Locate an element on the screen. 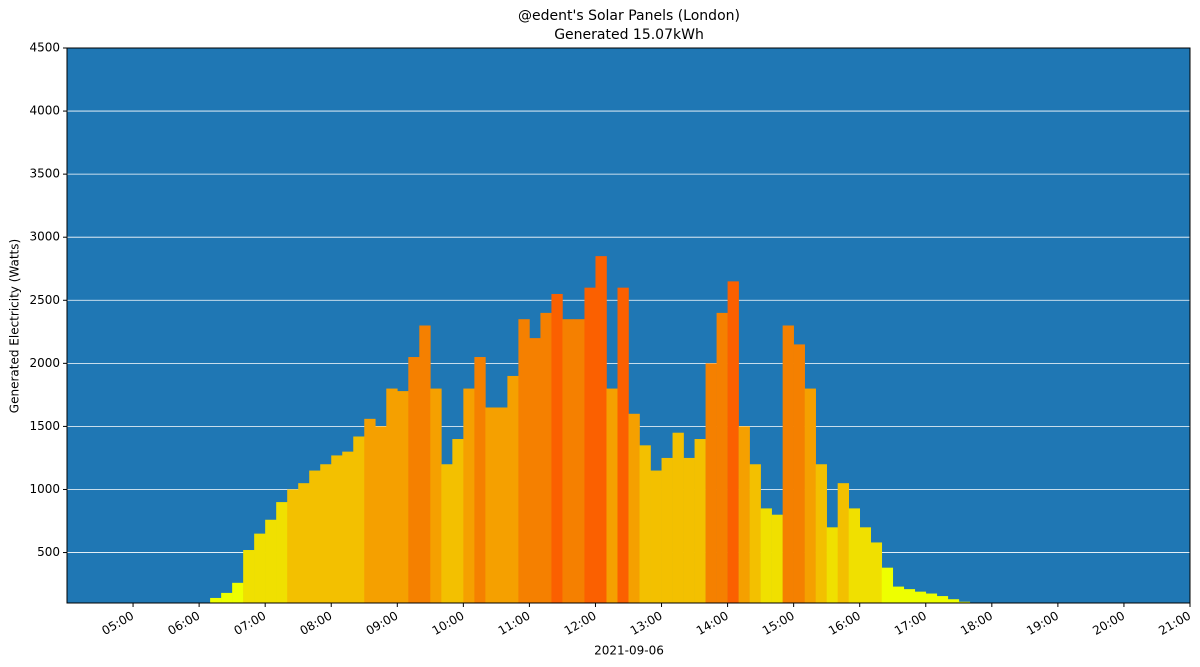 This screenshot has height=667, width=1200. x-tick-label: 07:00 is located at coordinates (249, 623).